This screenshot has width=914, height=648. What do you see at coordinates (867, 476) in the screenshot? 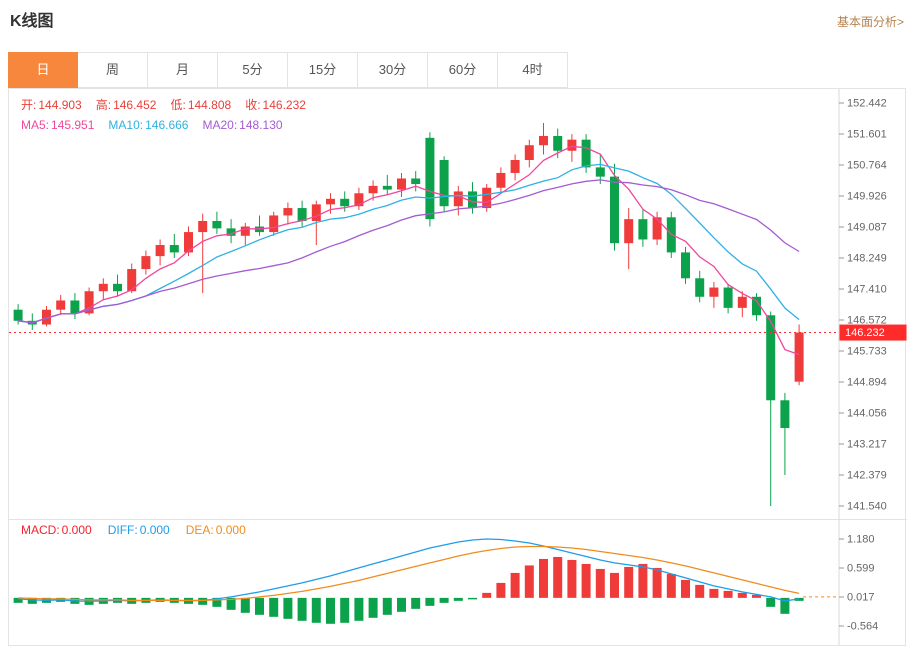
I see `svg-text: 142.379` at bounding box center [867, 476].